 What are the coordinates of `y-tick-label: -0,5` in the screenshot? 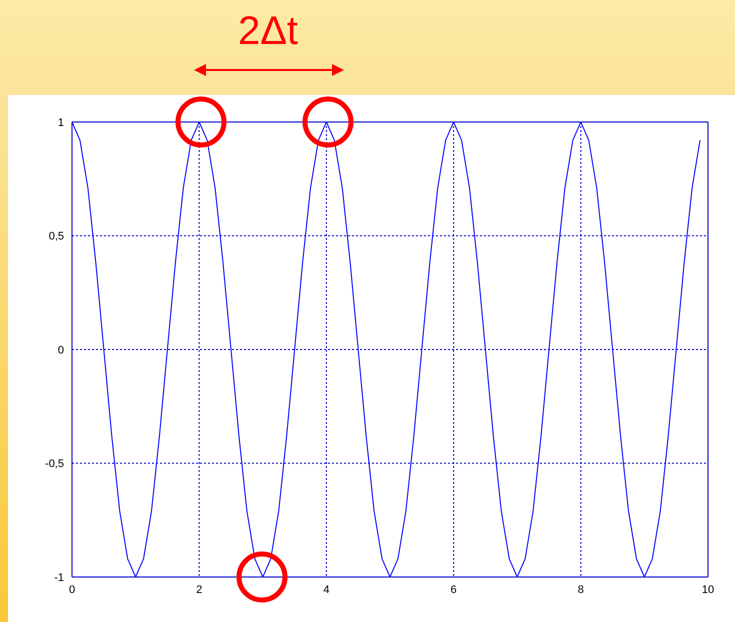 It's located at (54, 464).